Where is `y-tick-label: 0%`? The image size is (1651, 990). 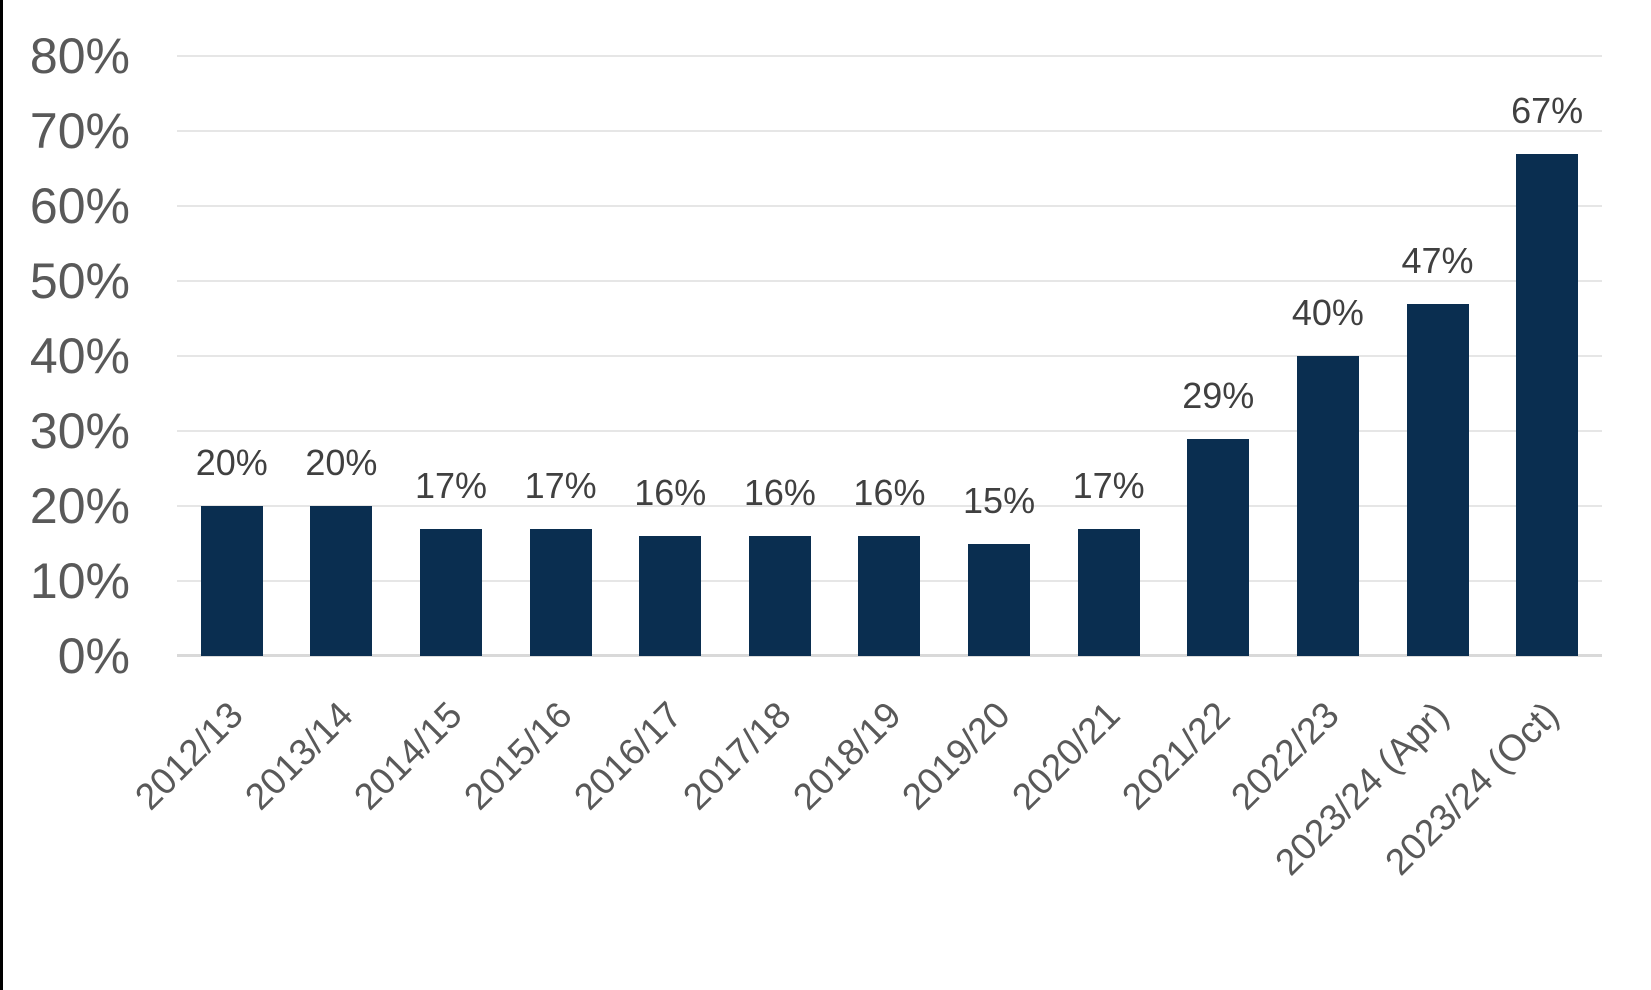 y-tick-label: 0% is located at coordinates (93, 656).